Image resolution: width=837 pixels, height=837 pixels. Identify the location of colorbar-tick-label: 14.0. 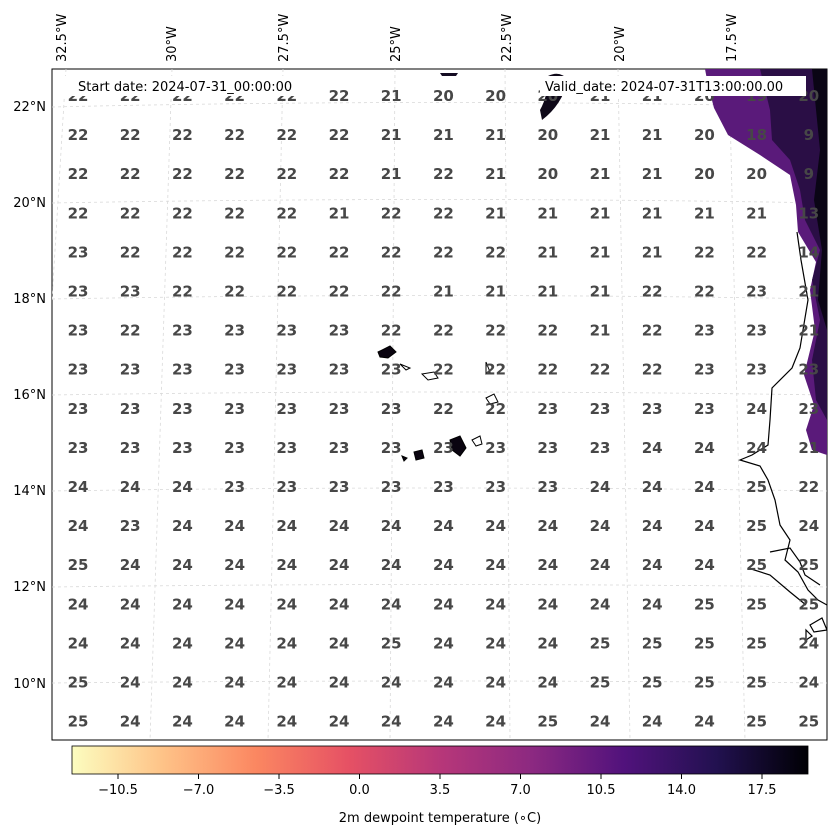
(681, 790).